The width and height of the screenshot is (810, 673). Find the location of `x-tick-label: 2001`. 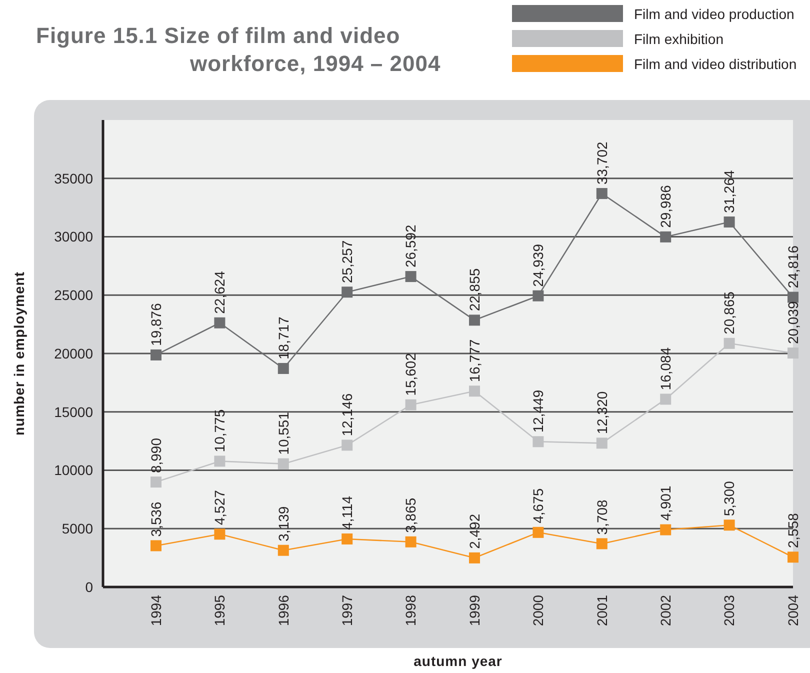

x-tick-label: 2001 is located at coordinates (602, 610).